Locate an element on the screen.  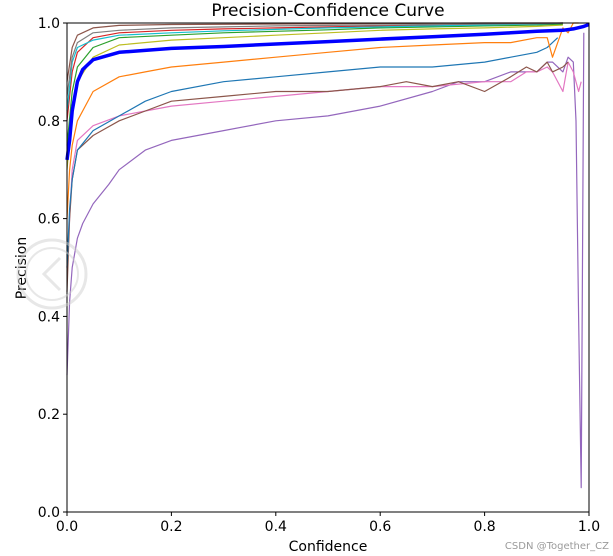
y-tick-label: 0.0 is located at coordinates (49, 513).